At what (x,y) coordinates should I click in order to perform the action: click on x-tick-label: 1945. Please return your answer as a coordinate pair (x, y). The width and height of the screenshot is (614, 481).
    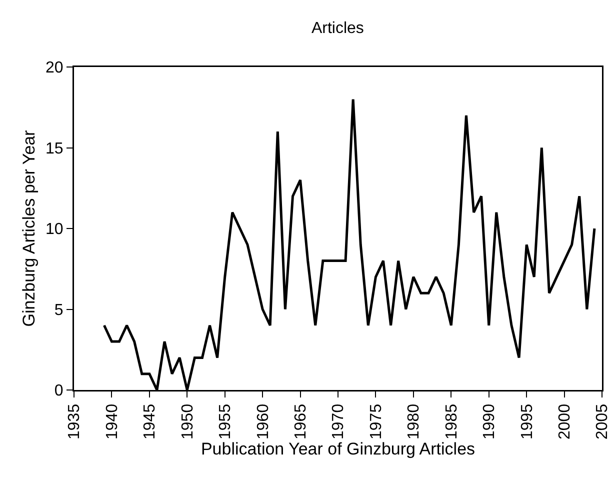
    Looking at the image, I should click on (150, 422).